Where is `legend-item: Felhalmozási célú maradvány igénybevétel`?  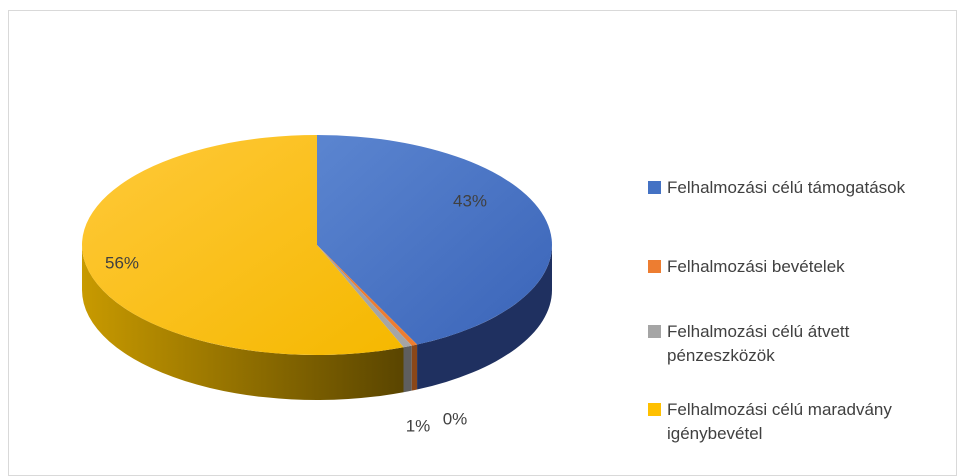
legend-item: Felhalmozási célú maradvány igénybevétel is located at coordinates (798, 422).